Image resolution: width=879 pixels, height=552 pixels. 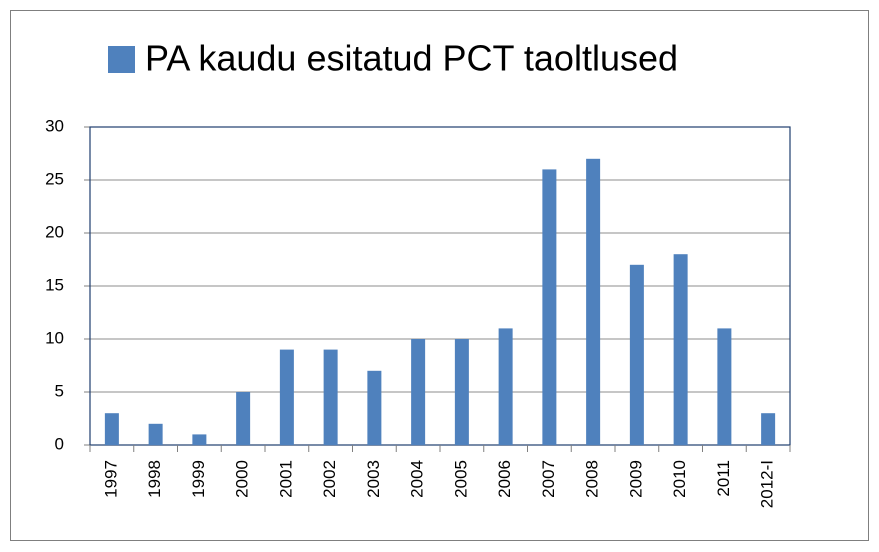 I want to click on x-tick-label: 2007, so click(x=548, y=479).